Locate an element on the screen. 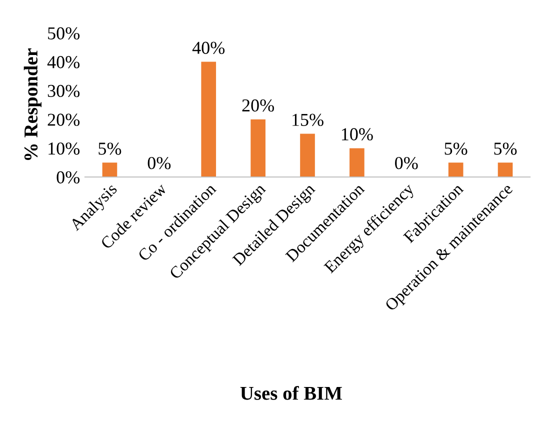 The width and height of the screenshot is (560, 430). data-label: 40% is located at coordinates (208, 48).